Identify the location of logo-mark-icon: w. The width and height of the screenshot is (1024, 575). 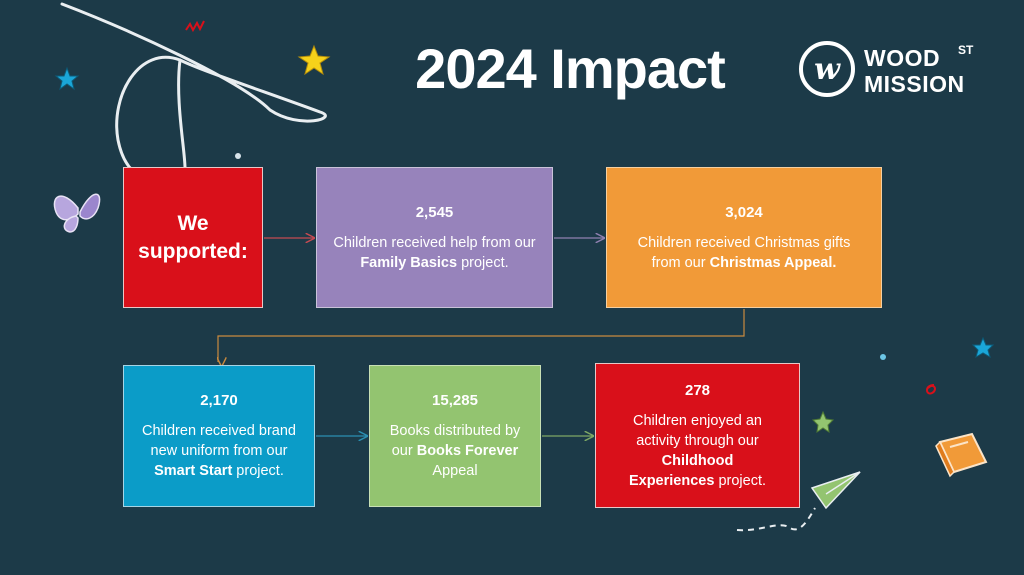
(827, 69).